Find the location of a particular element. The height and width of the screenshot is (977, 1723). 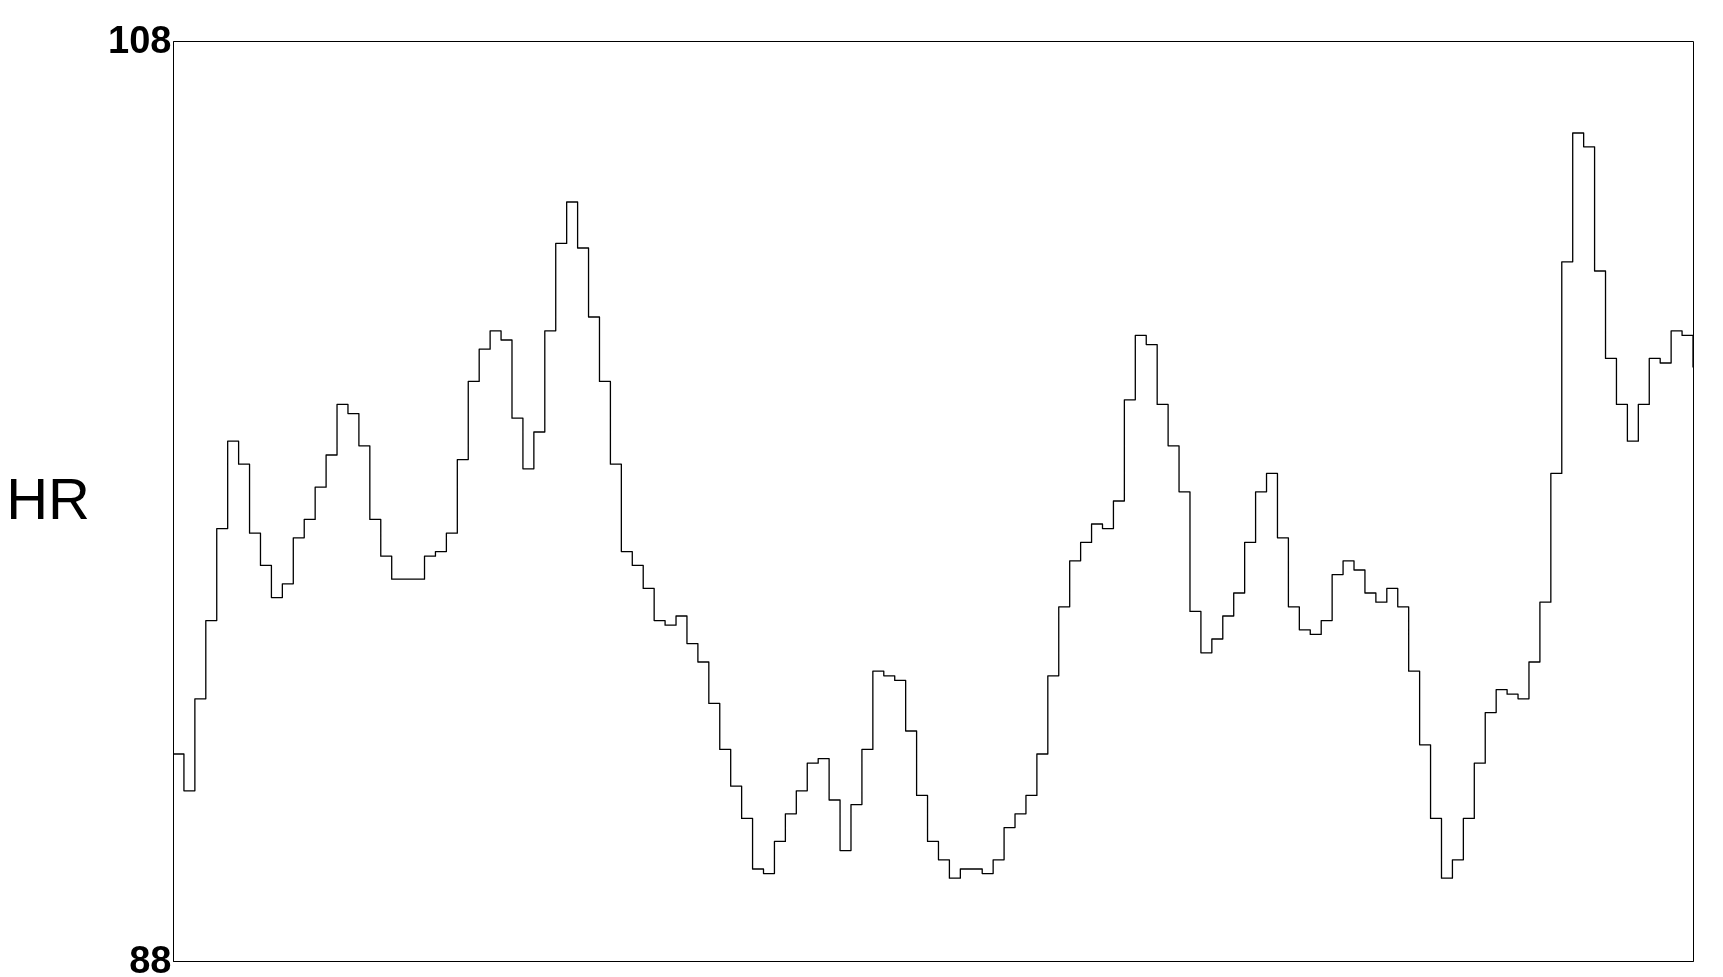

y-tick-label: 108 is located at coordinates (140, 39).